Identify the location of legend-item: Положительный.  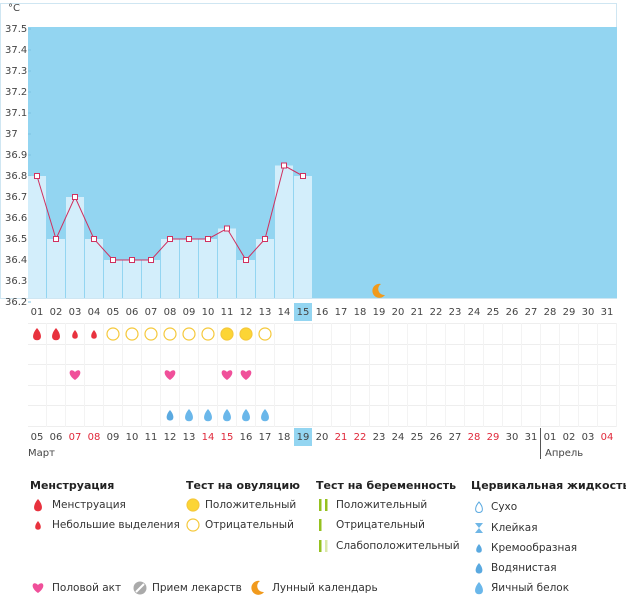
(250, 505).